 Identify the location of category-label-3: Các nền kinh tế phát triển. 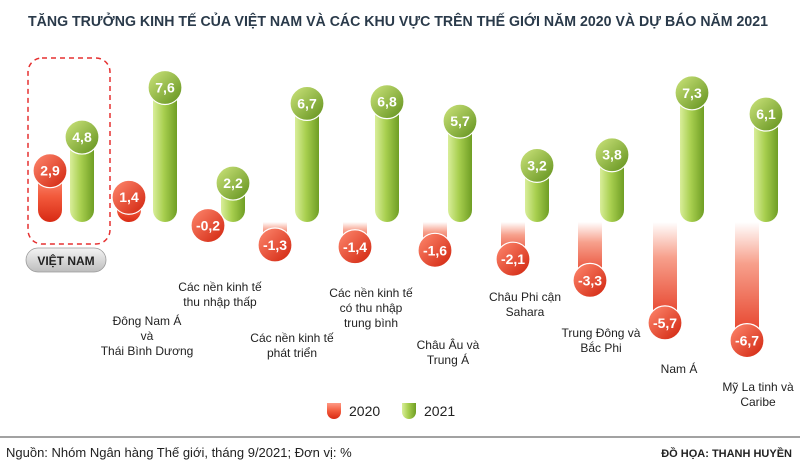
(292, 345).